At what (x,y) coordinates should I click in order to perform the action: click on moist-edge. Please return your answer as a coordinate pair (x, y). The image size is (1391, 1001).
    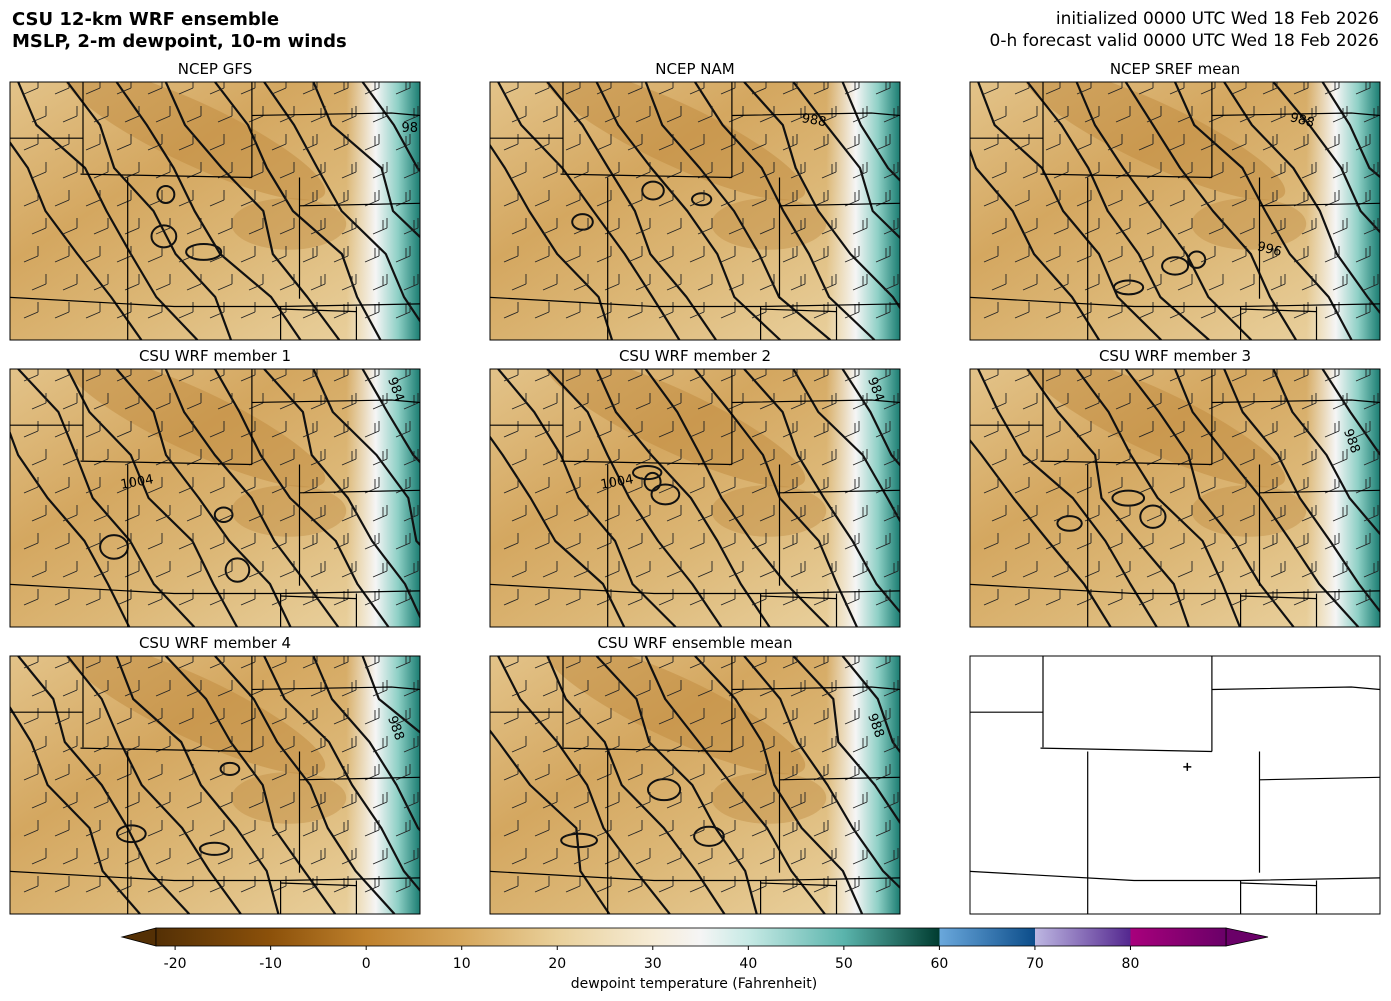
    Looking at the image, I should click on (863, 498).